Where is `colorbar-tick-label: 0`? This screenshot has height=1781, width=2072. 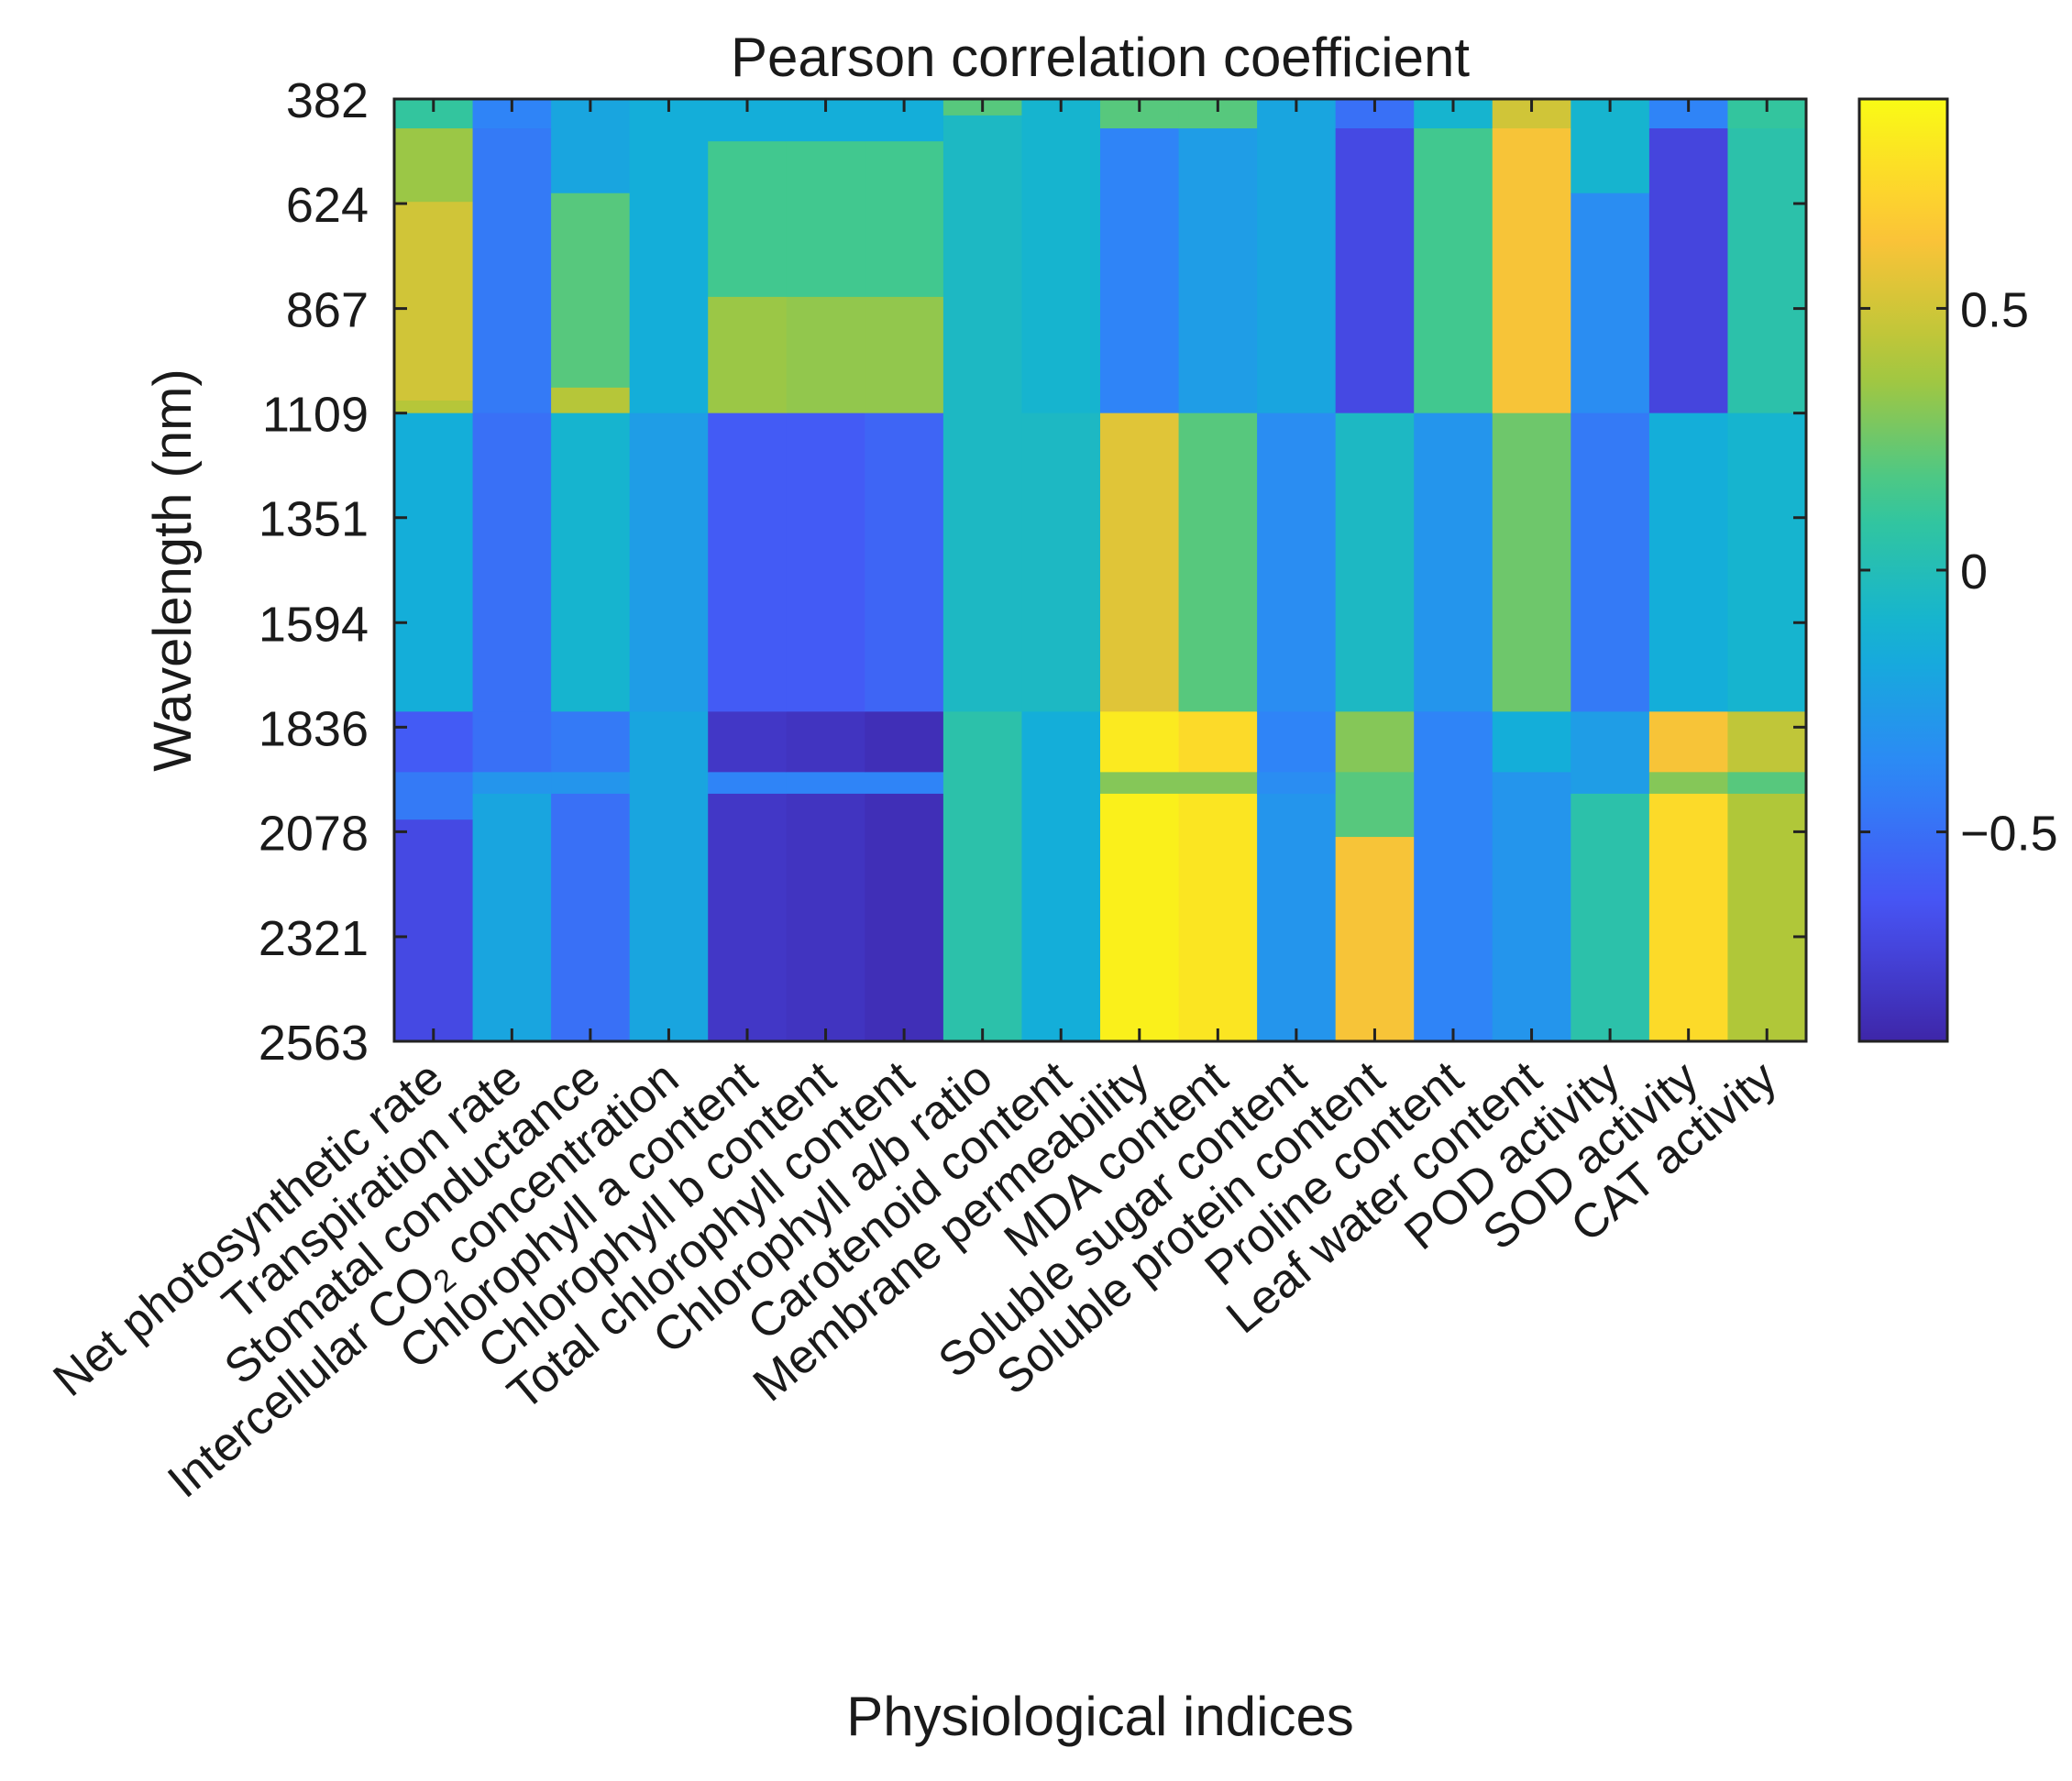 colorbar-tick-label: 0 is located at coordinates (1974, 571).